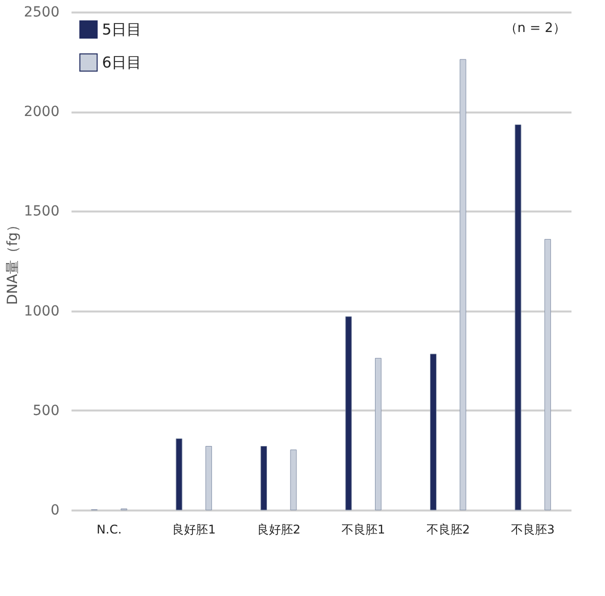 This screenshot has width=605, height=596. What do you see at coordinates (12, 261) in the screenshot?
I see `y-axis-title: DNA量（fg）` at bounding box center [12, 261].